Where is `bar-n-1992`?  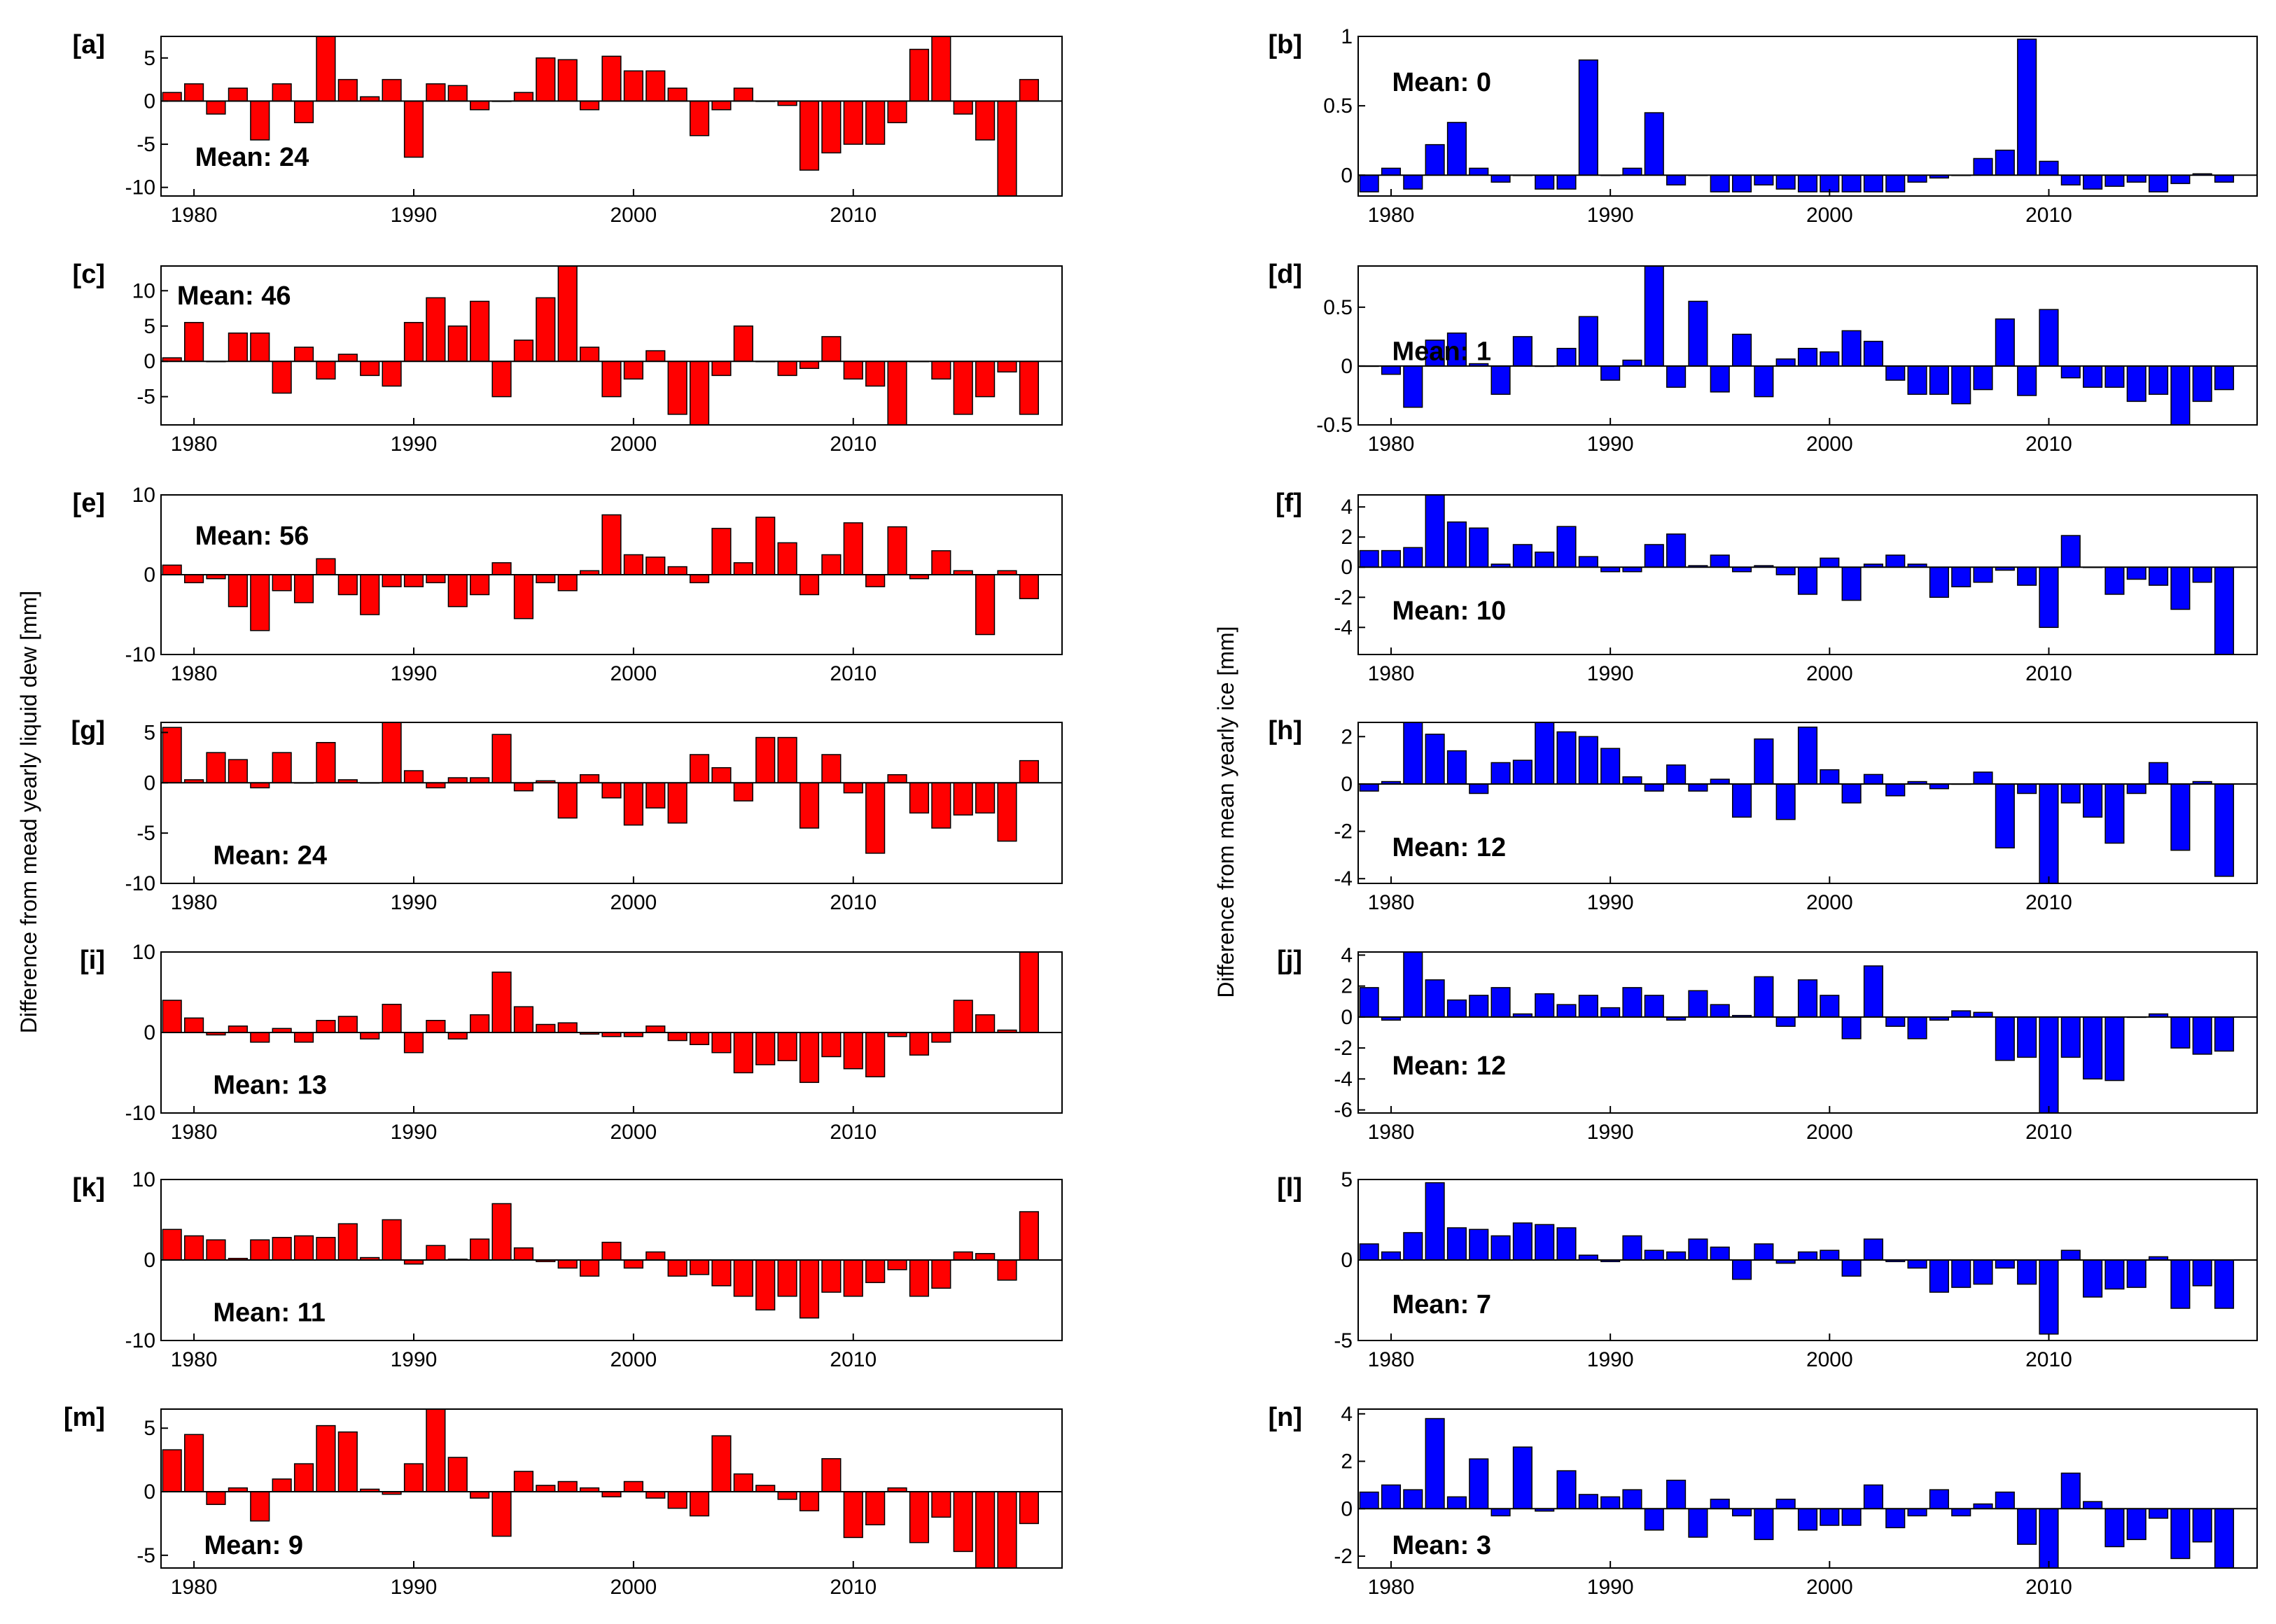 bar-n-1992 is located at coordinates (1654, 1519).